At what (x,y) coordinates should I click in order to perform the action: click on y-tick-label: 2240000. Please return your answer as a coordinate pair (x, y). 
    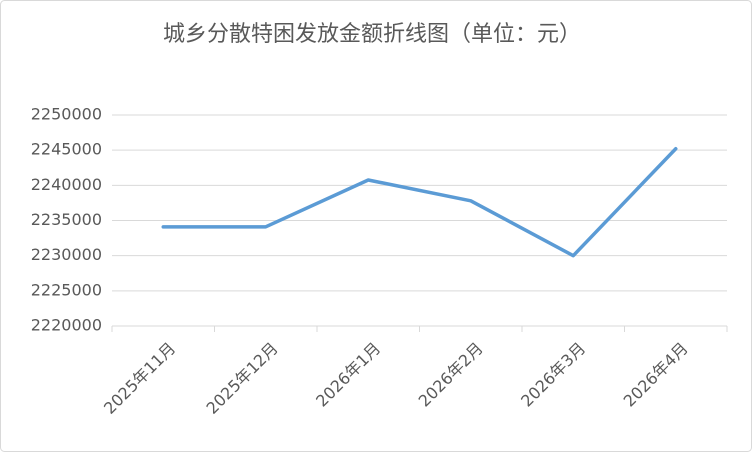
    Looking at the image, I should click on (66, 184).